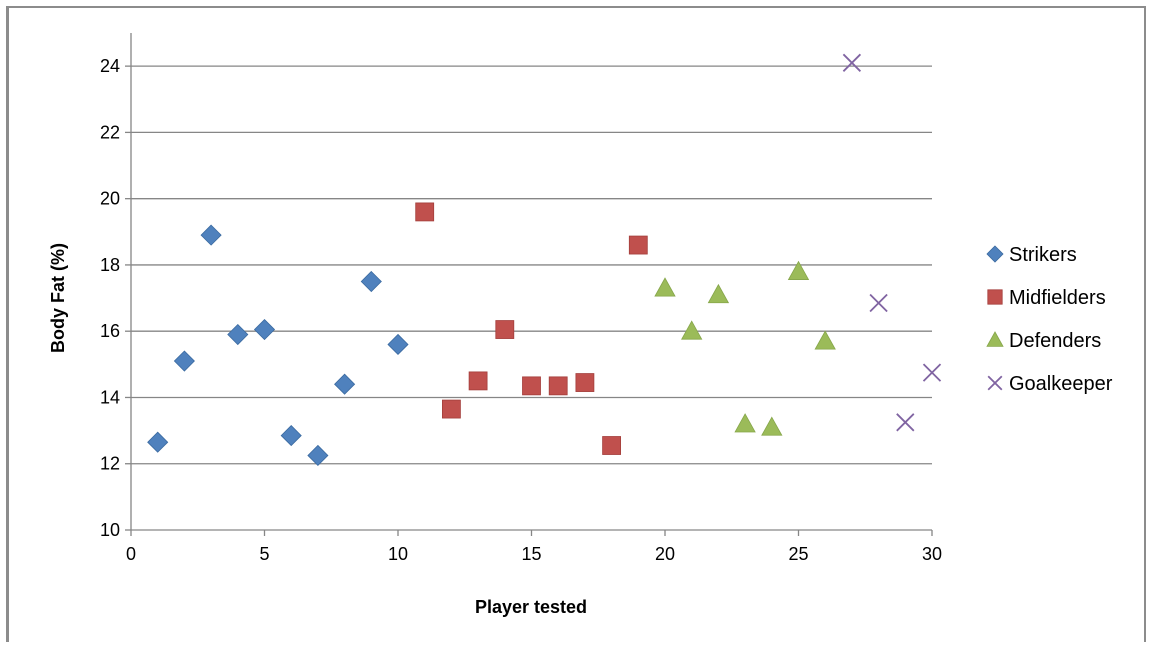  Describe the element at coordinates (1043, 255) in the screenshot. I see `legend-label-strikers: Strikers` at that location.